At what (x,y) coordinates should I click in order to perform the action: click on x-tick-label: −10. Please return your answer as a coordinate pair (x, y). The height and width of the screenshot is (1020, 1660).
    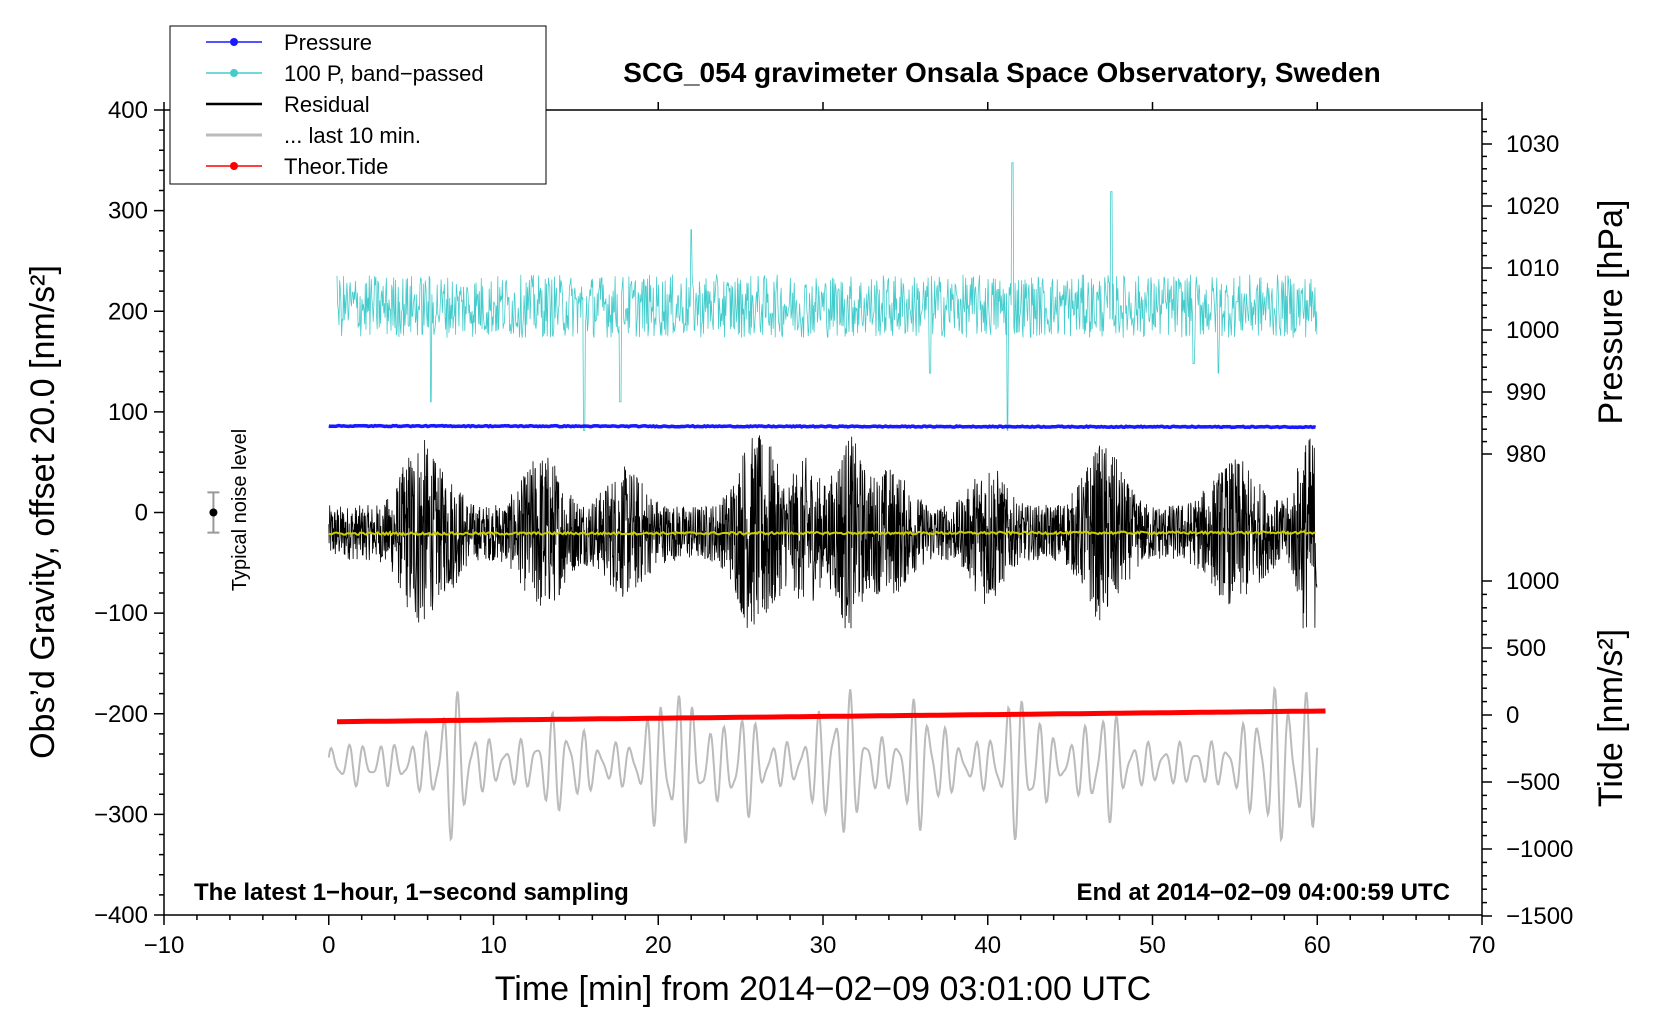
    Looking at the image, I should click on (164, 945).